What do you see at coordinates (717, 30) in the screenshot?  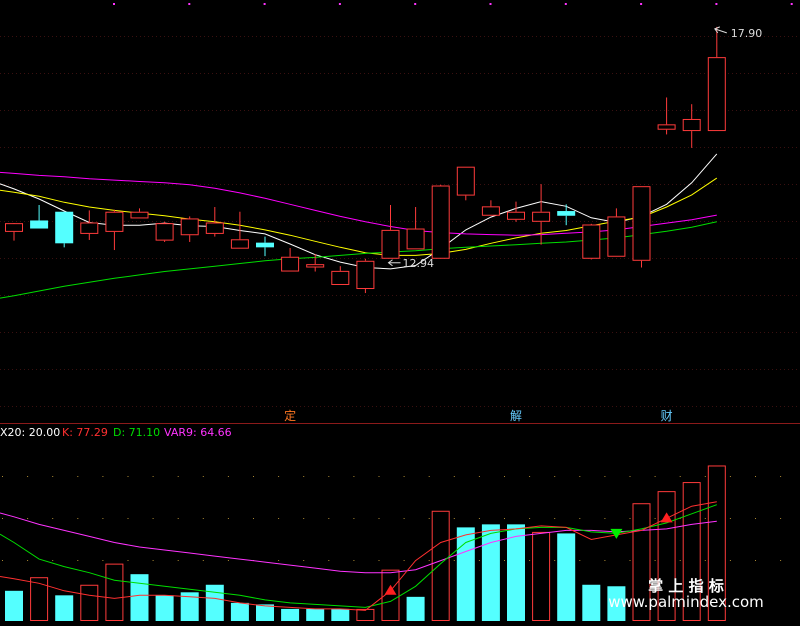 I see `high-arrow-head` at bounding box center [717, 30].